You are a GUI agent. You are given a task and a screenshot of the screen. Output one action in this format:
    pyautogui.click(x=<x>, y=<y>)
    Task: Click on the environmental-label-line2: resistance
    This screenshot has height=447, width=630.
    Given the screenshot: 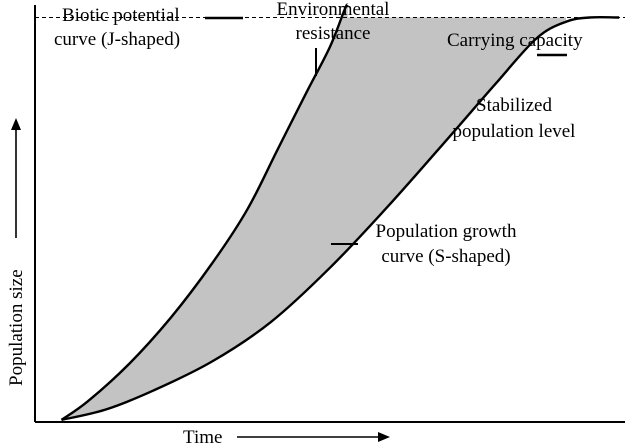 What is the action you would take?
    pyautogui.click(x=333, y=33)
    